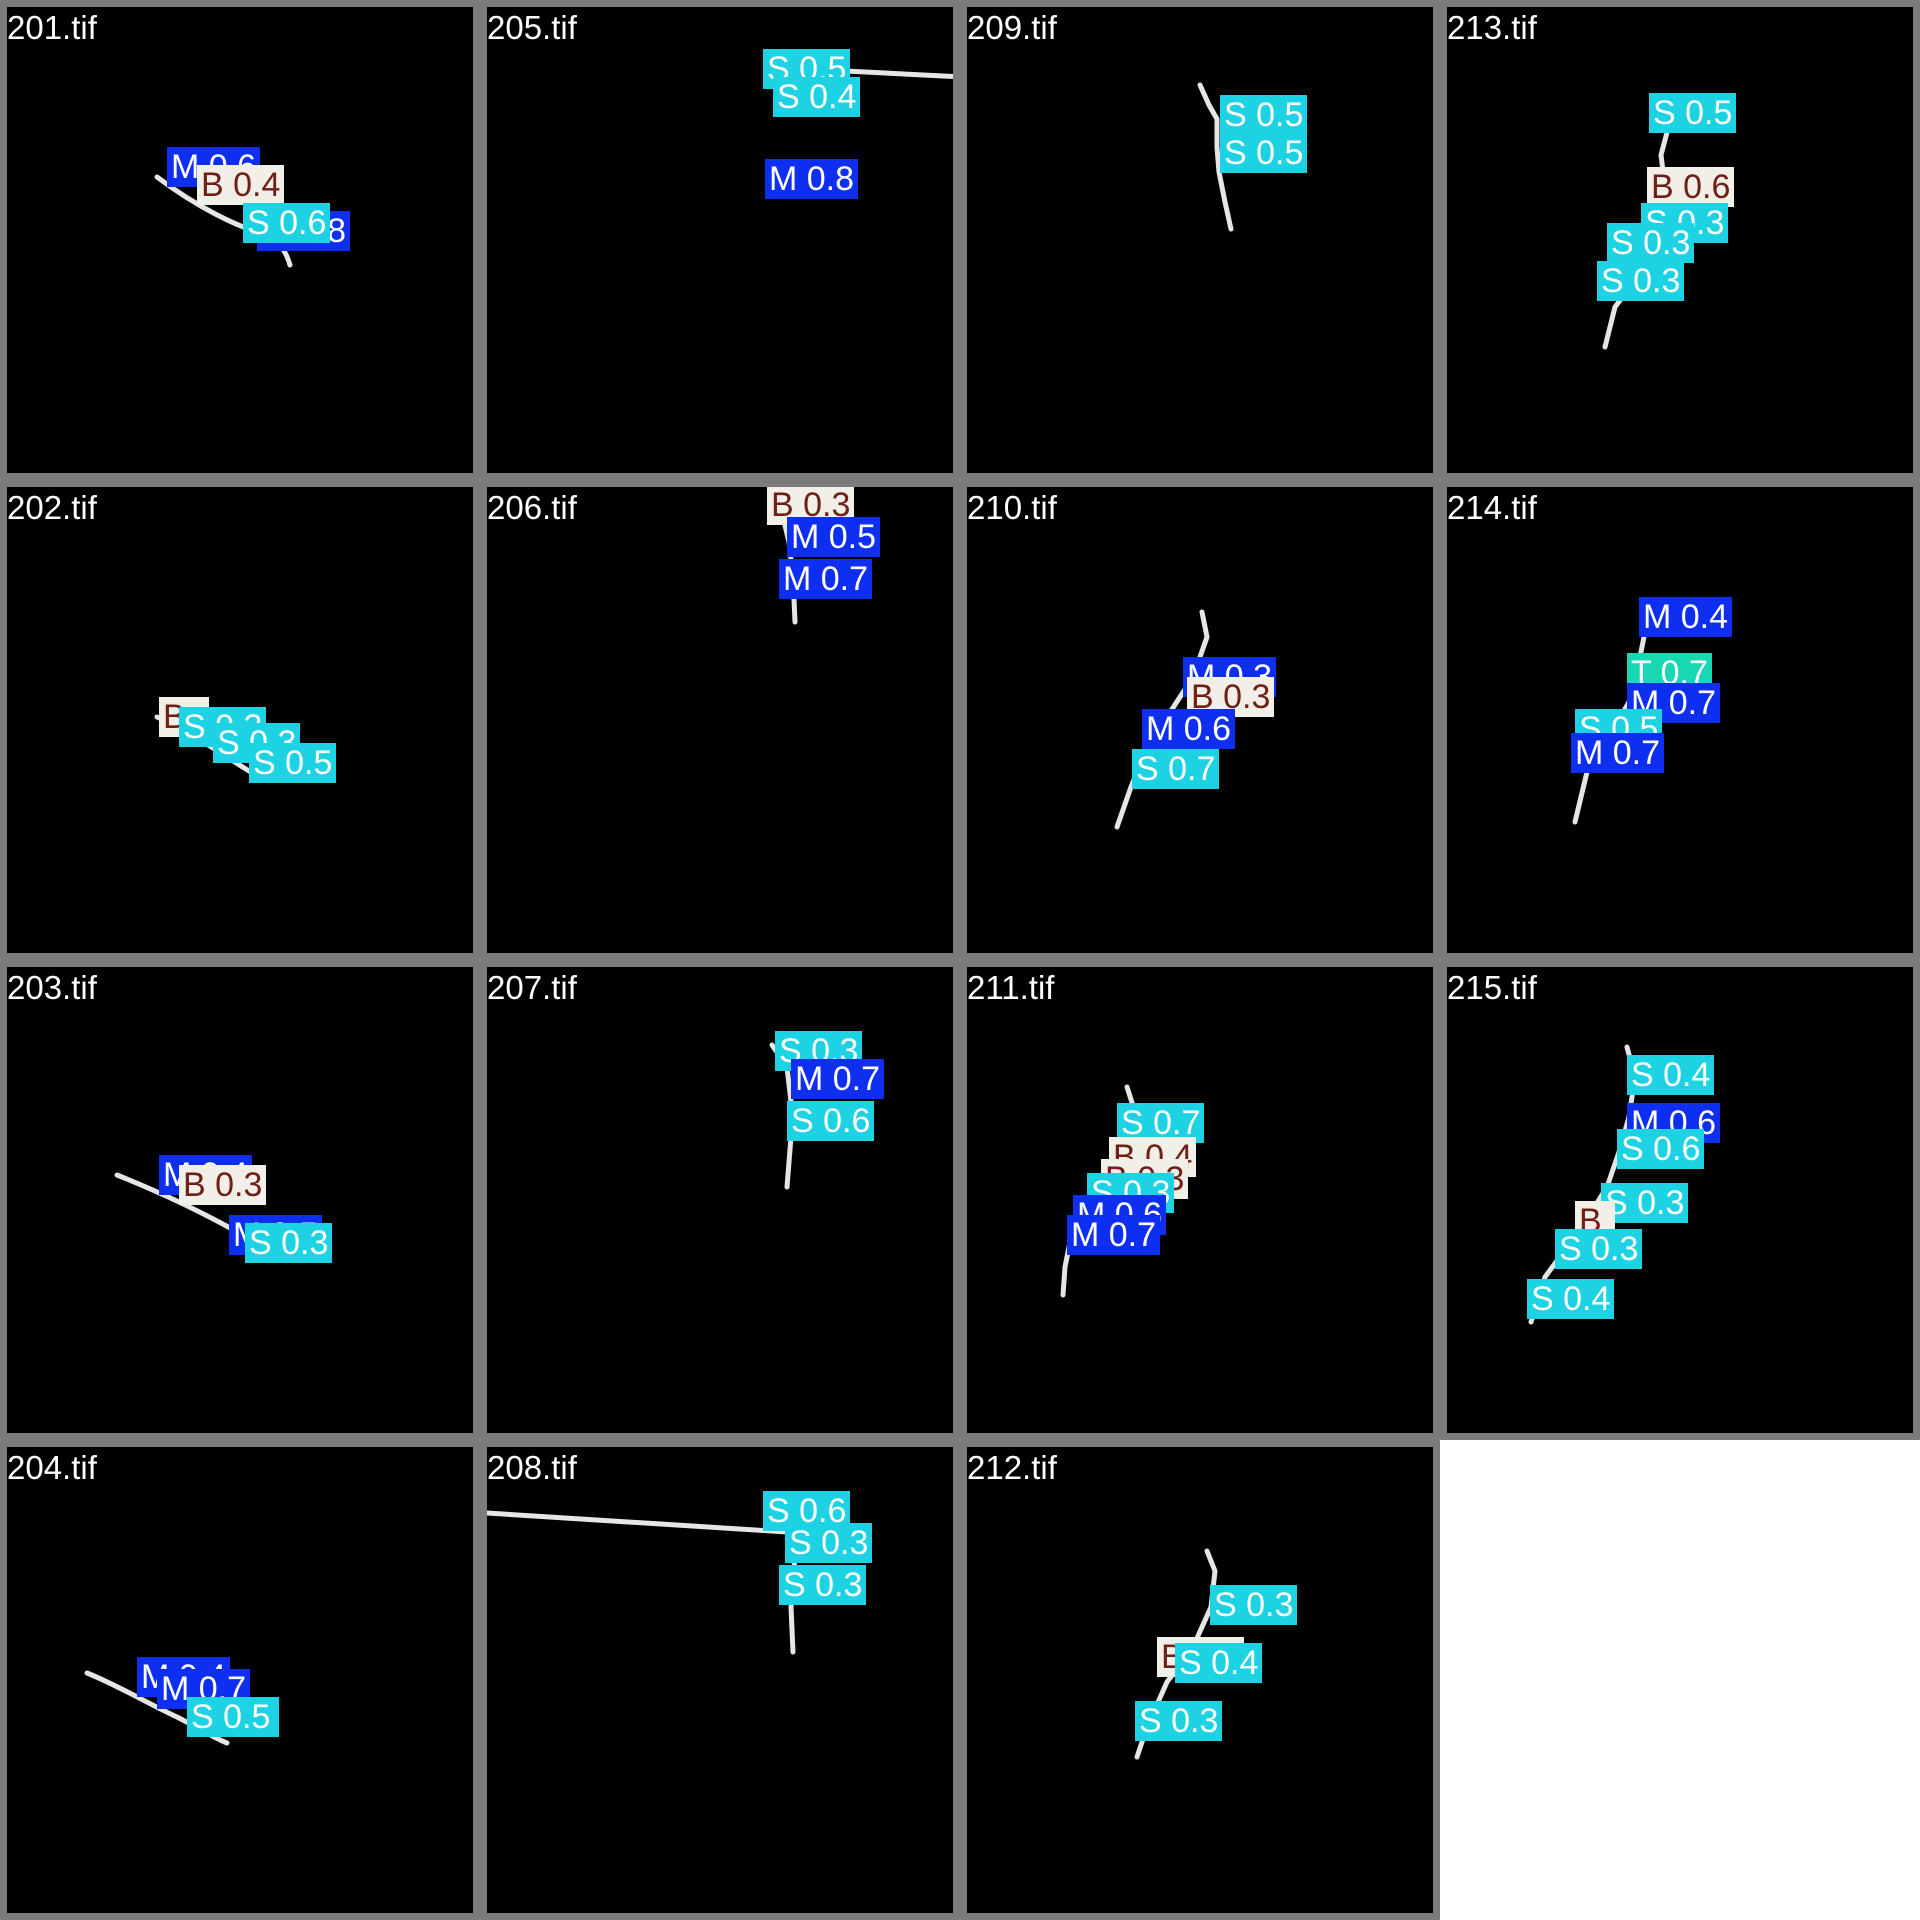  What do you see at coordinates (1492, 28) in the screenshot?
I see `tile-filename: 213.tif` at bounding box center [1492, 28].